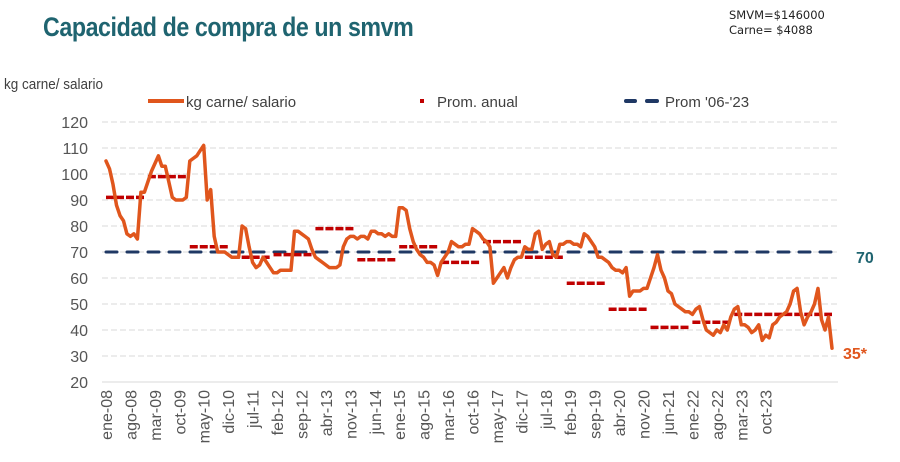 Image resolution: width=900 pixels, height=462 pixels. Describe the element at coordinates (79, 331) in the screenshot. I see `y-tick-label: 40` at that location.